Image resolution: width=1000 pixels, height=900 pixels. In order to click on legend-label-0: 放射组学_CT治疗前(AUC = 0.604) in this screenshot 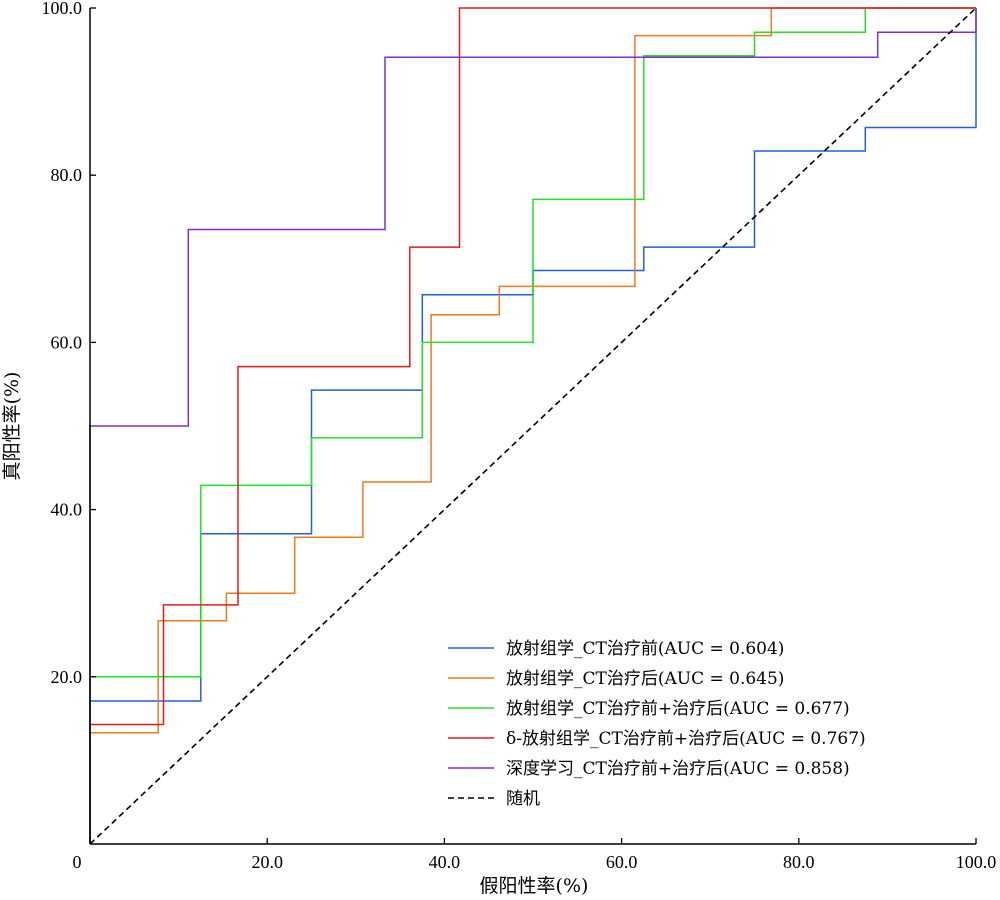, I will do `click(645, 649)`.